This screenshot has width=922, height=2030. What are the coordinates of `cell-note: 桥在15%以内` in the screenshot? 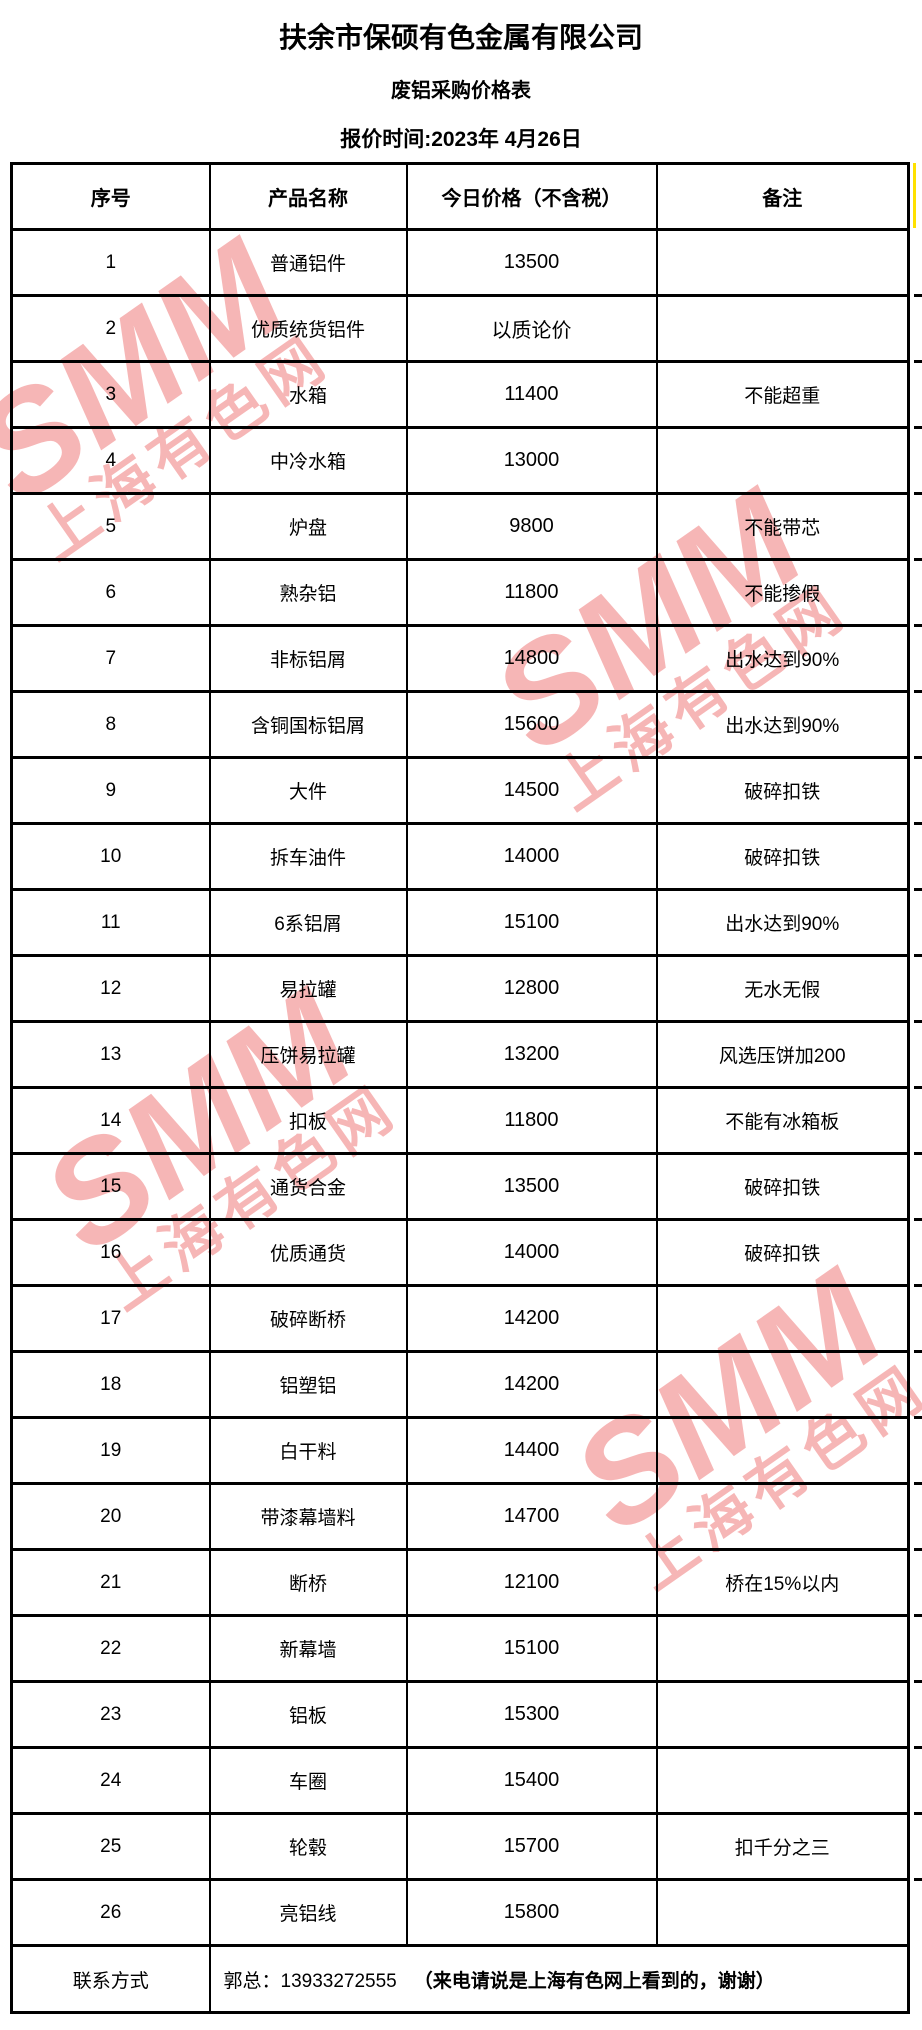 It's located at (782, 1582).